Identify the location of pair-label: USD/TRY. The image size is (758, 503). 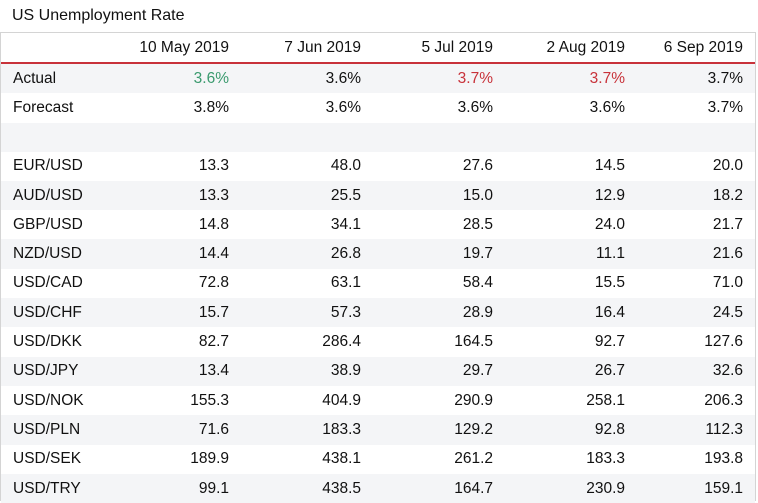
(47, 488).